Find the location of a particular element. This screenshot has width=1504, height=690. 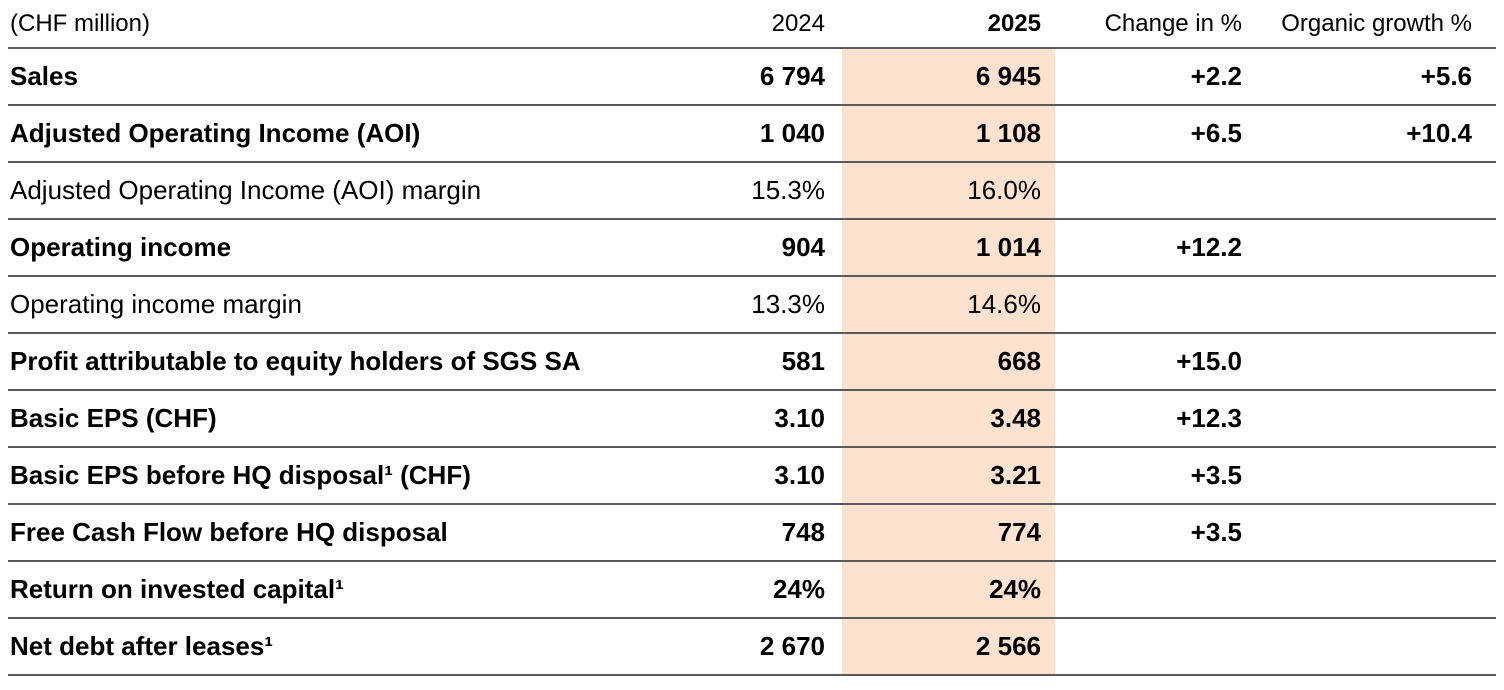

value-2025: 14.6% is located at coordinates (948, 305).